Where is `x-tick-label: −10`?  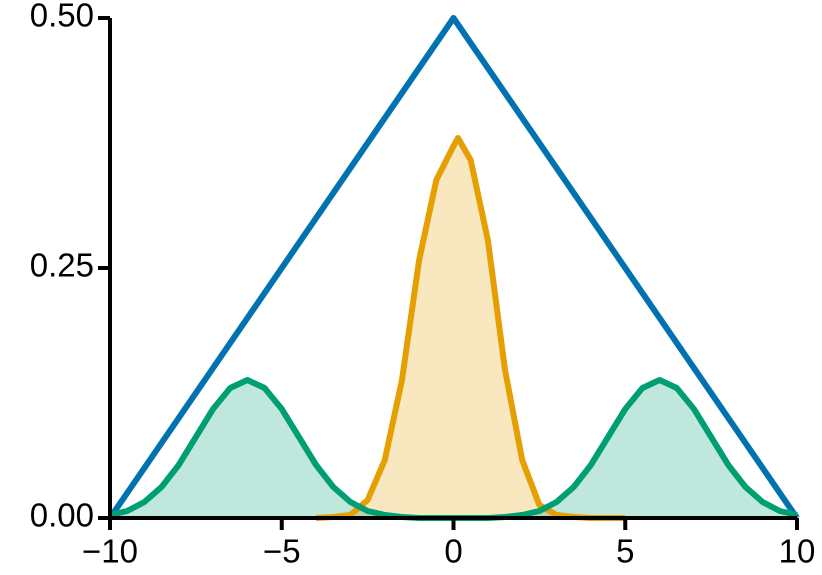
x-tick-label: −10 is located at coordinates (110, 551).